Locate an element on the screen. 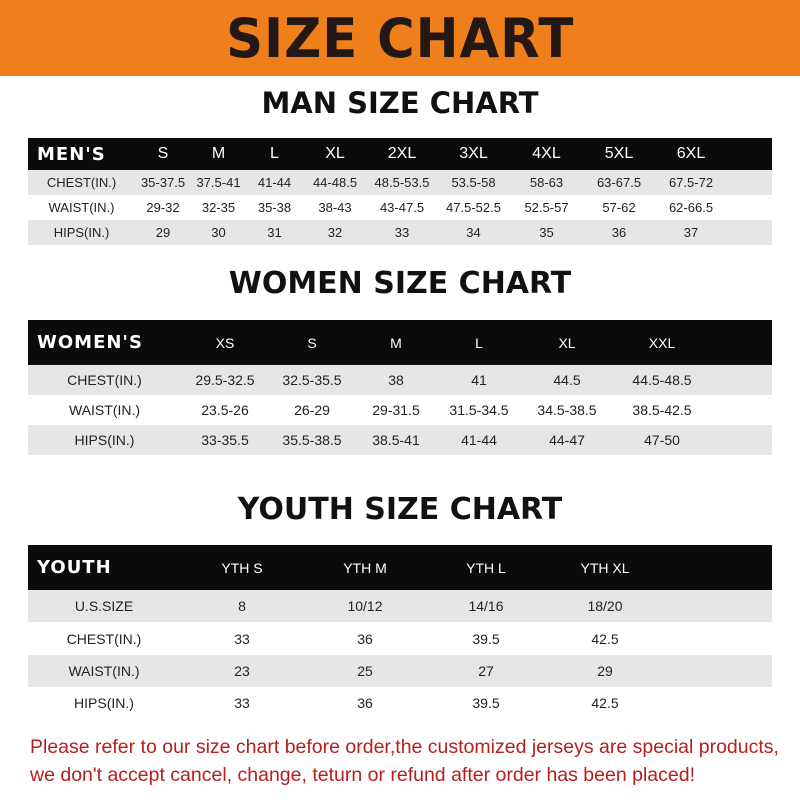 The width and height of the screenshot is (800, 800). table-row: U.S.SIZE 8 10/12 14/16 18/20 is located at coordinates (400, 606).